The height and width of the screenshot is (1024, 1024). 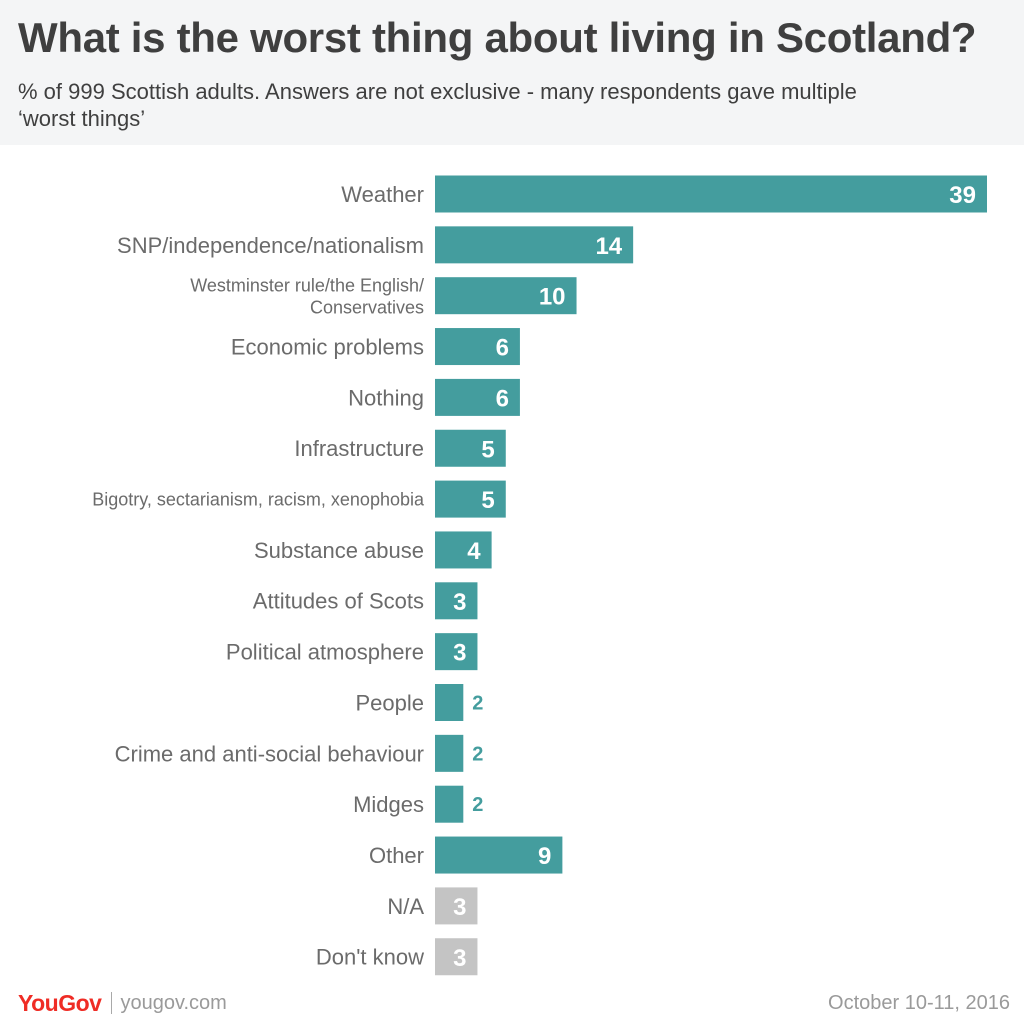 What do you see at coordinates (389, 702) in the screenshot?
I see `category-label: People` at bounding box center [389, 702].